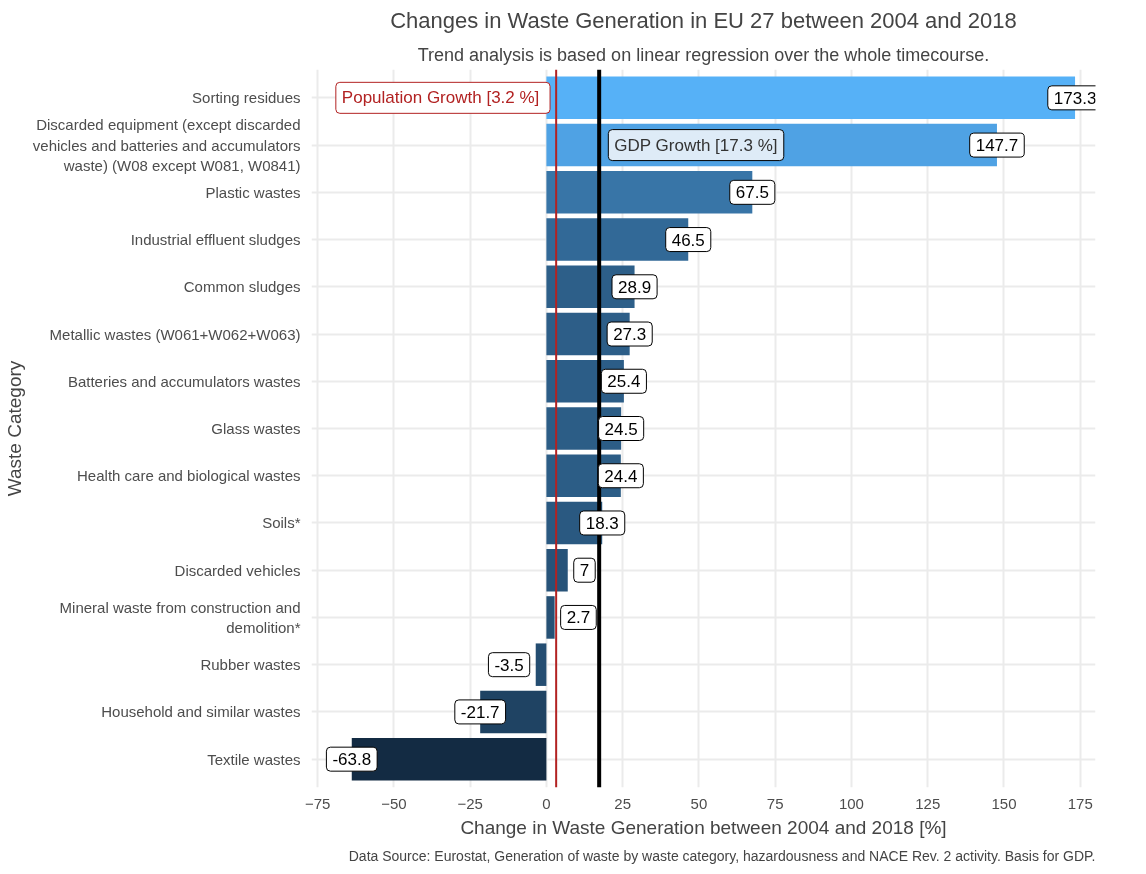  I want to click on source-note: Data Source: Eurostat, Generation of waste by waste category, hazardousness and NACE Rev. 2 activity. Basis for GDP., so click(722, 855).